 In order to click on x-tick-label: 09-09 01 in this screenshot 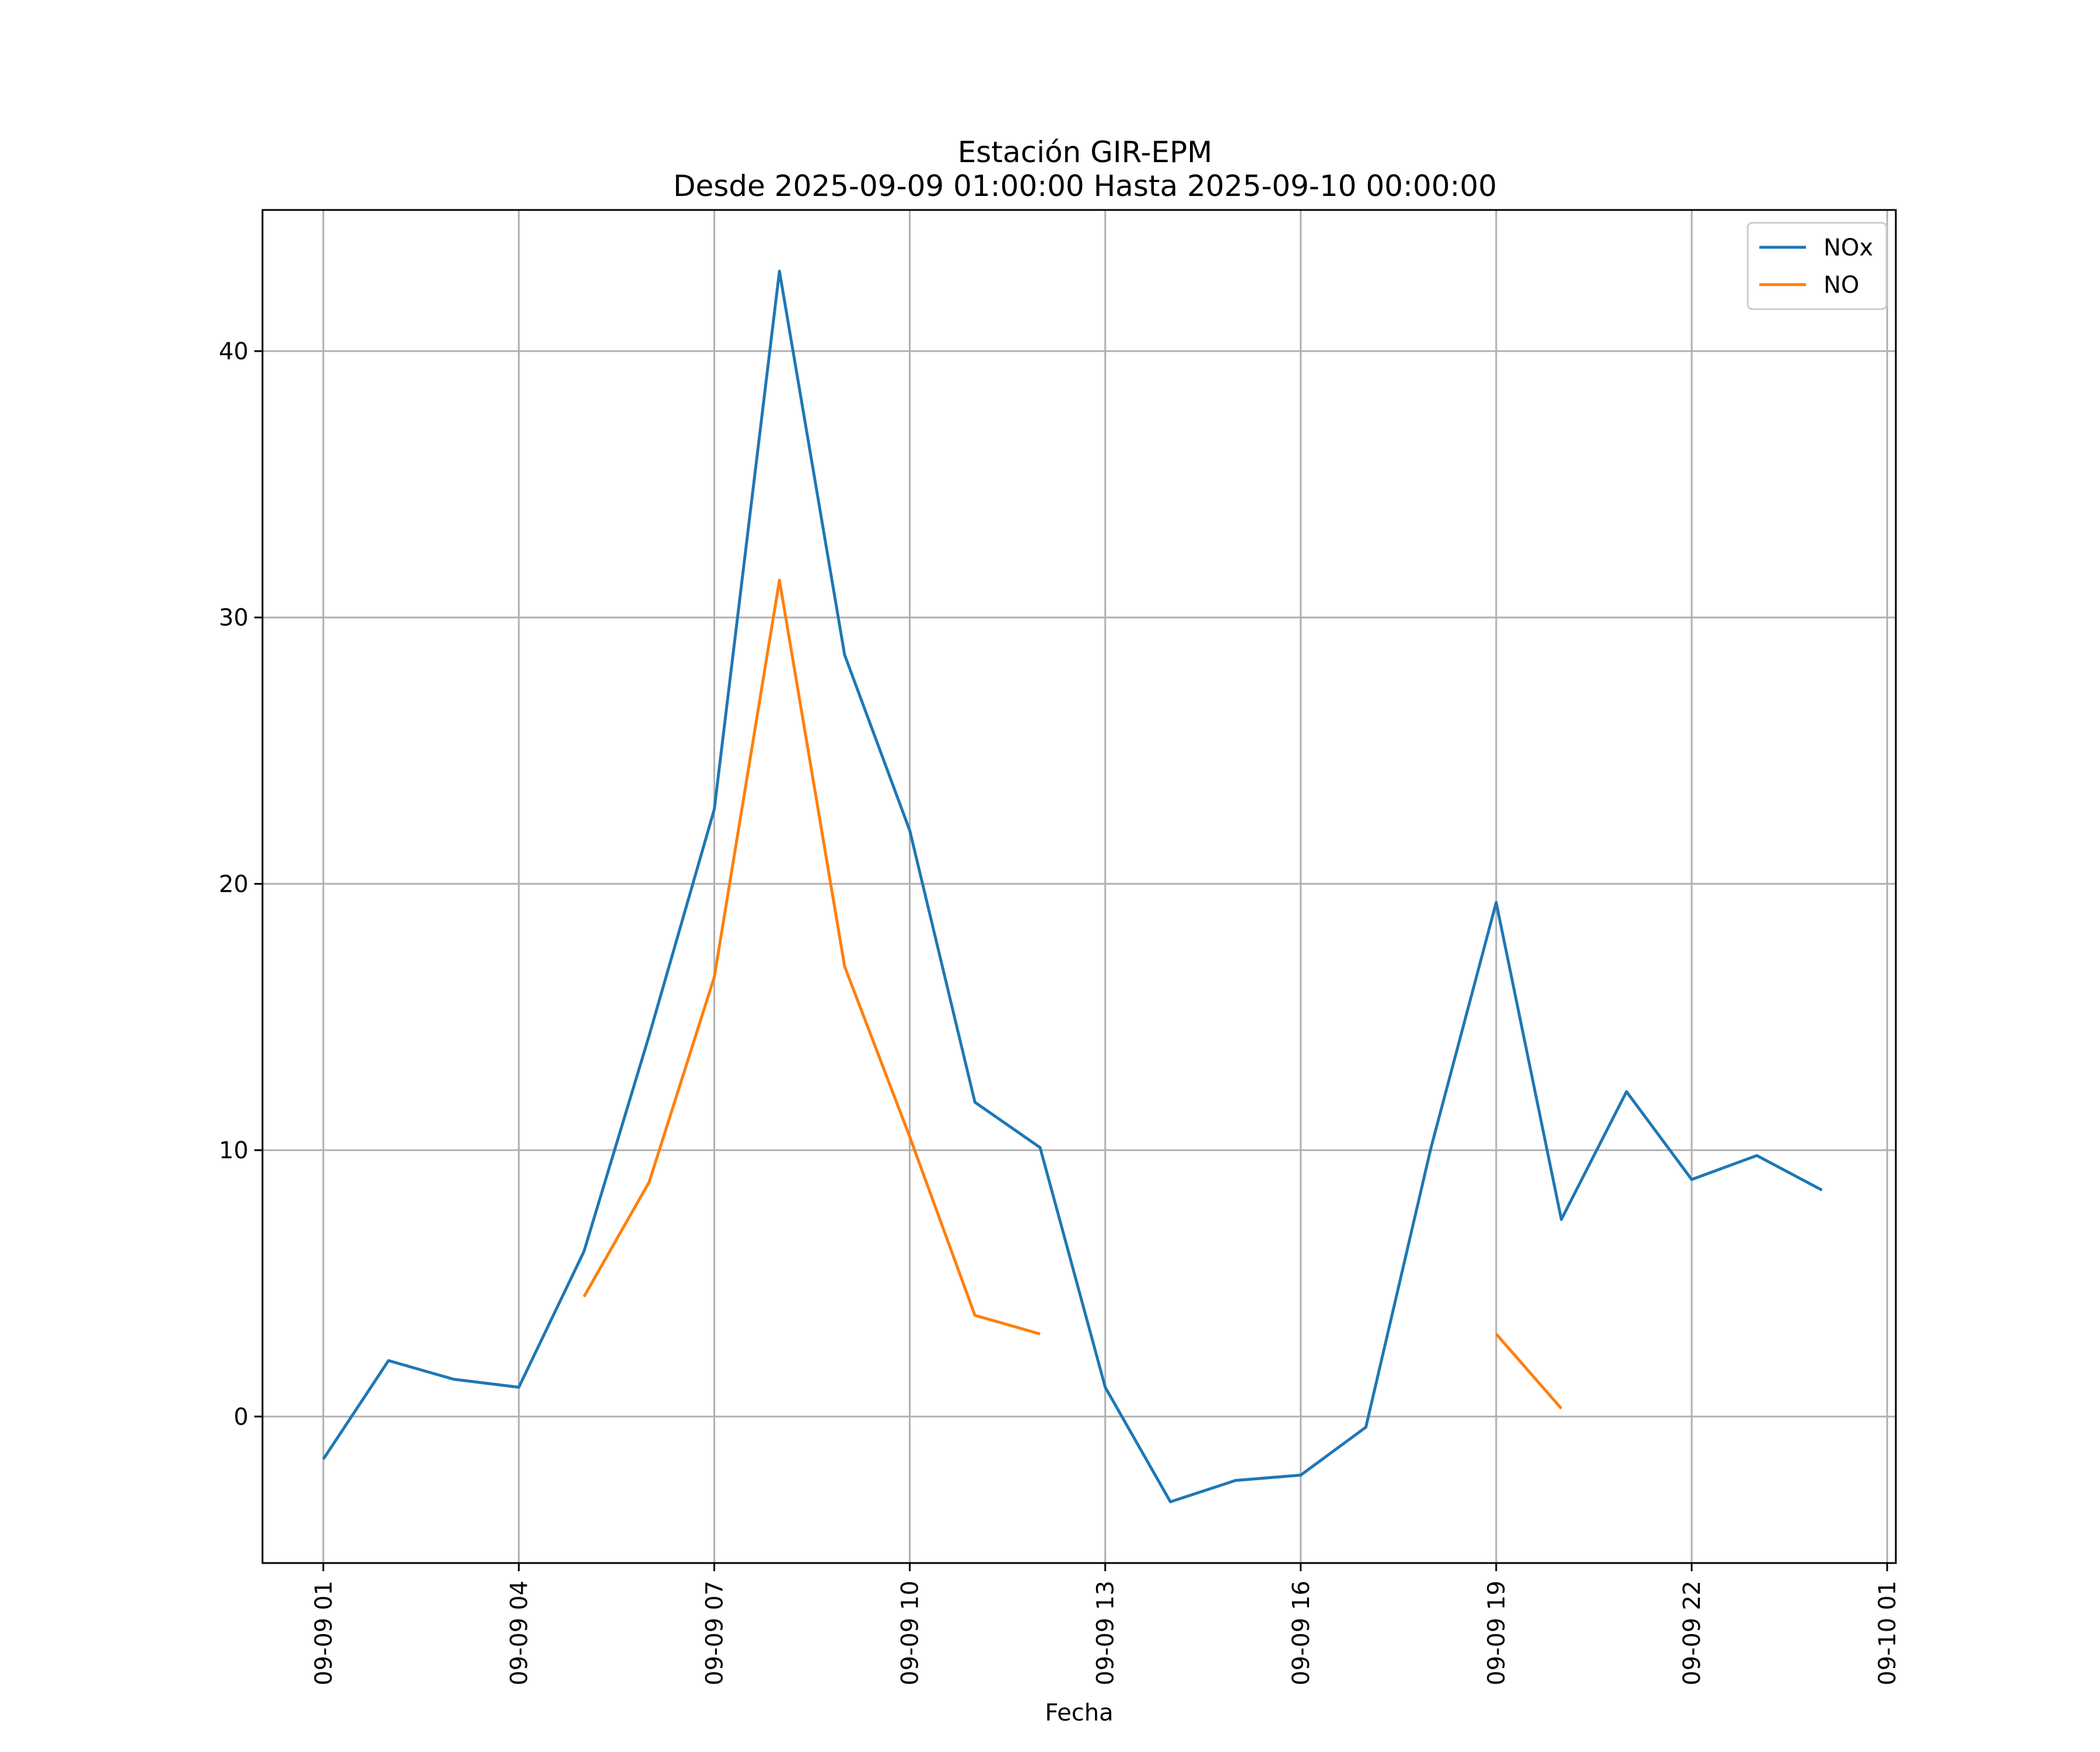, I will do `click(323, 1633)`.